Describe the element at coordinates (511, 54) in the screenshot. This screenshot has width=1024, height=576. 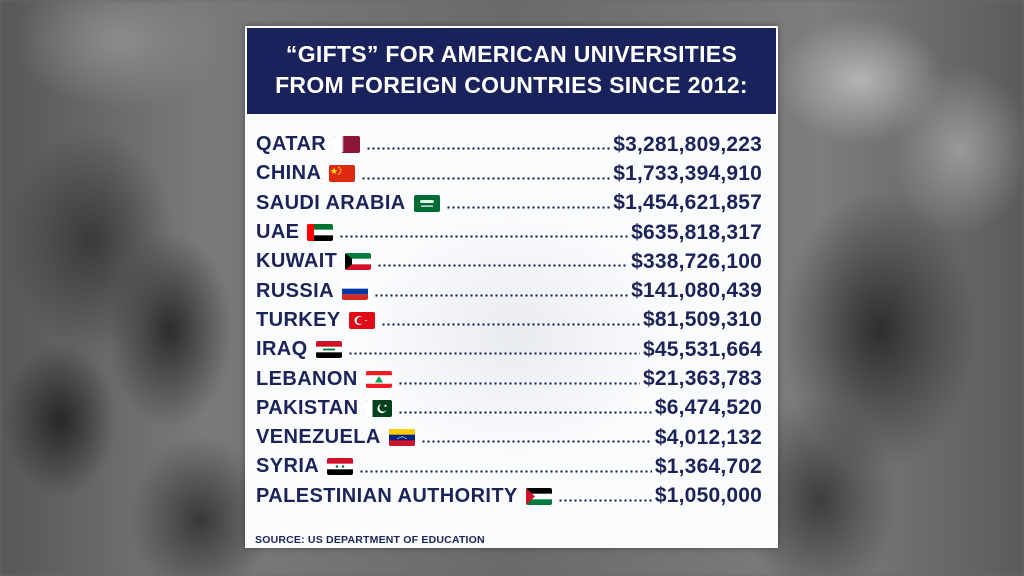
I see `title-line-1: “GIFTS” FOR AMERICAN UNIVERSITIES` at that location.